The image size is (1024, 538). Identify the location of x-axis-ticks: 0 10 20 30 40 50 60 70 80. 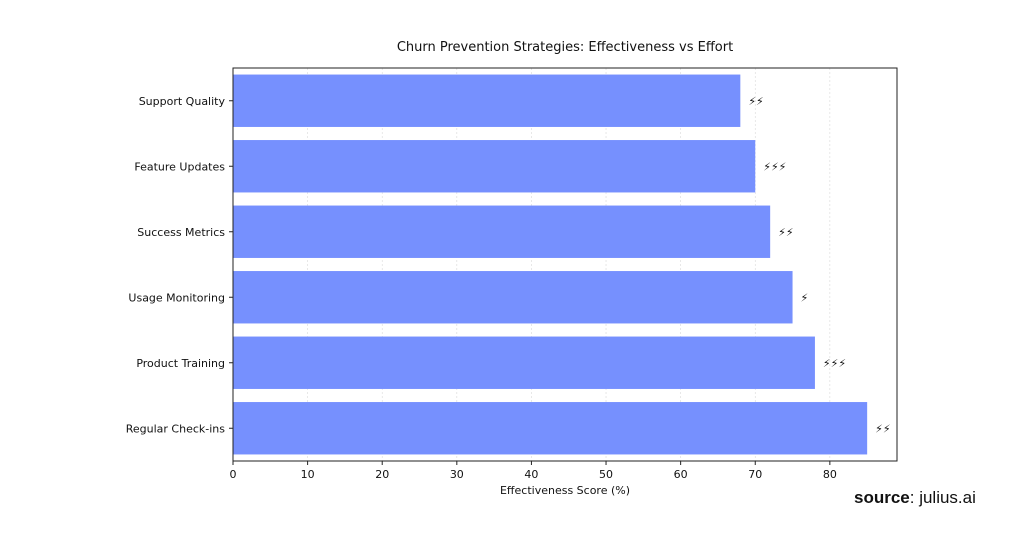
(533, 471).